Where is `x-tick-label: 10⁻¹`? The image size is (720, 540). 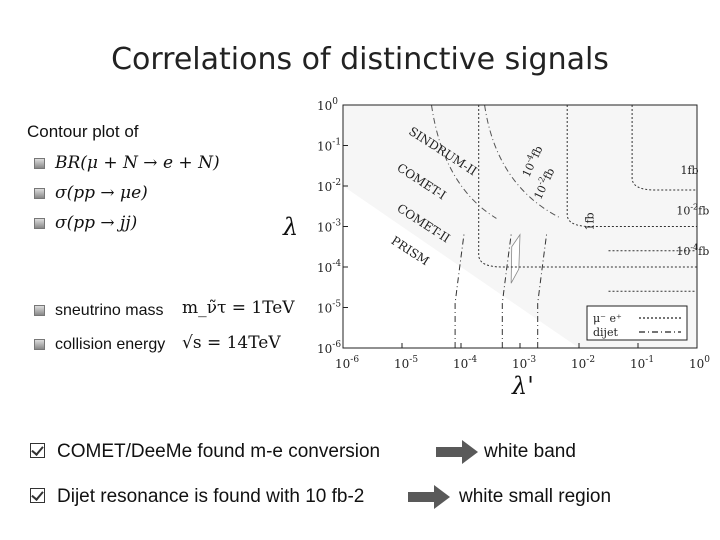
x-tick-label: 10⁻¹ is located at coordinates (642, 363).